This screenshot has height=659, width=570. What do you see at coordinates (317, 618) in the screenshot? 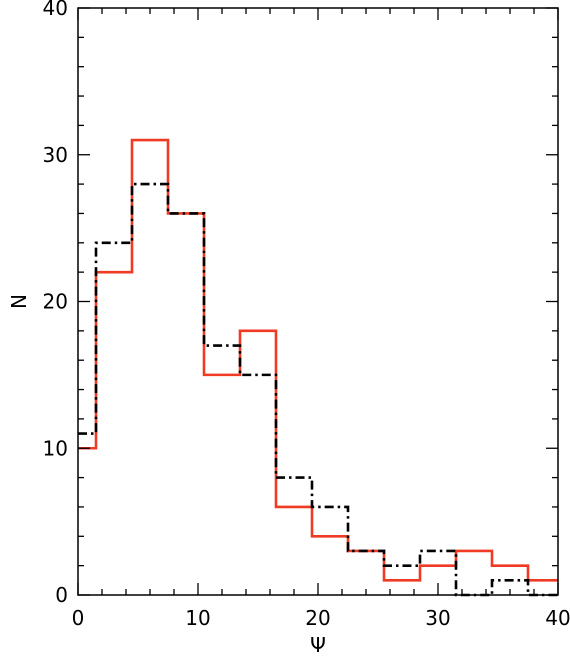
I see `x-tick-label: 20` at bounding box center [317, 618].